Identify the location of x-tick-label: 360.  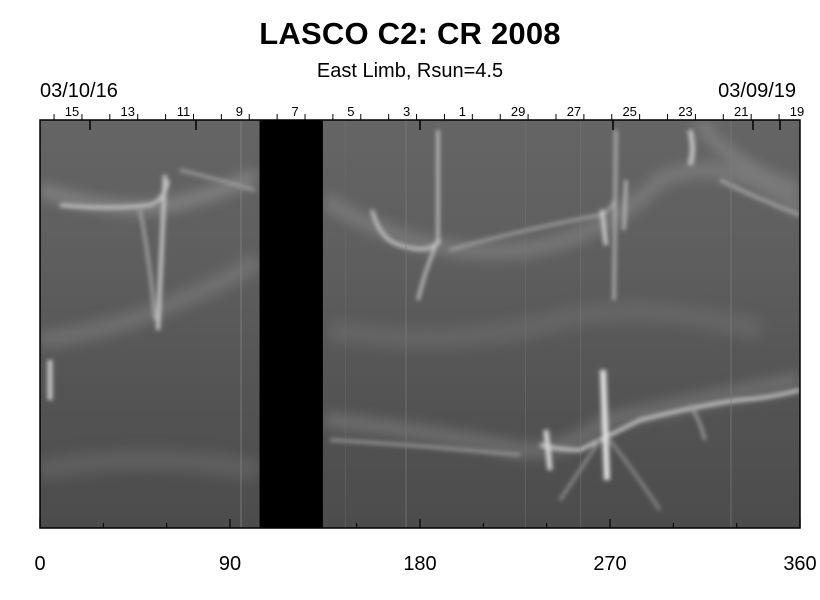
(799, 564).